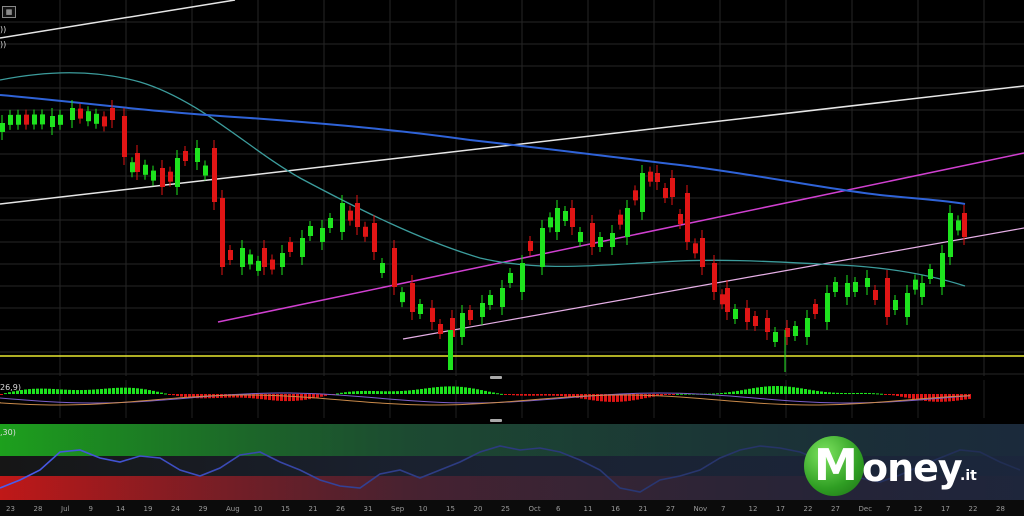 The image size is (1024, 516). What do you see at coordinates (175, 509) in the screenshot?
I see `x-axis-tick: 24` at bounding box center [175, 509].